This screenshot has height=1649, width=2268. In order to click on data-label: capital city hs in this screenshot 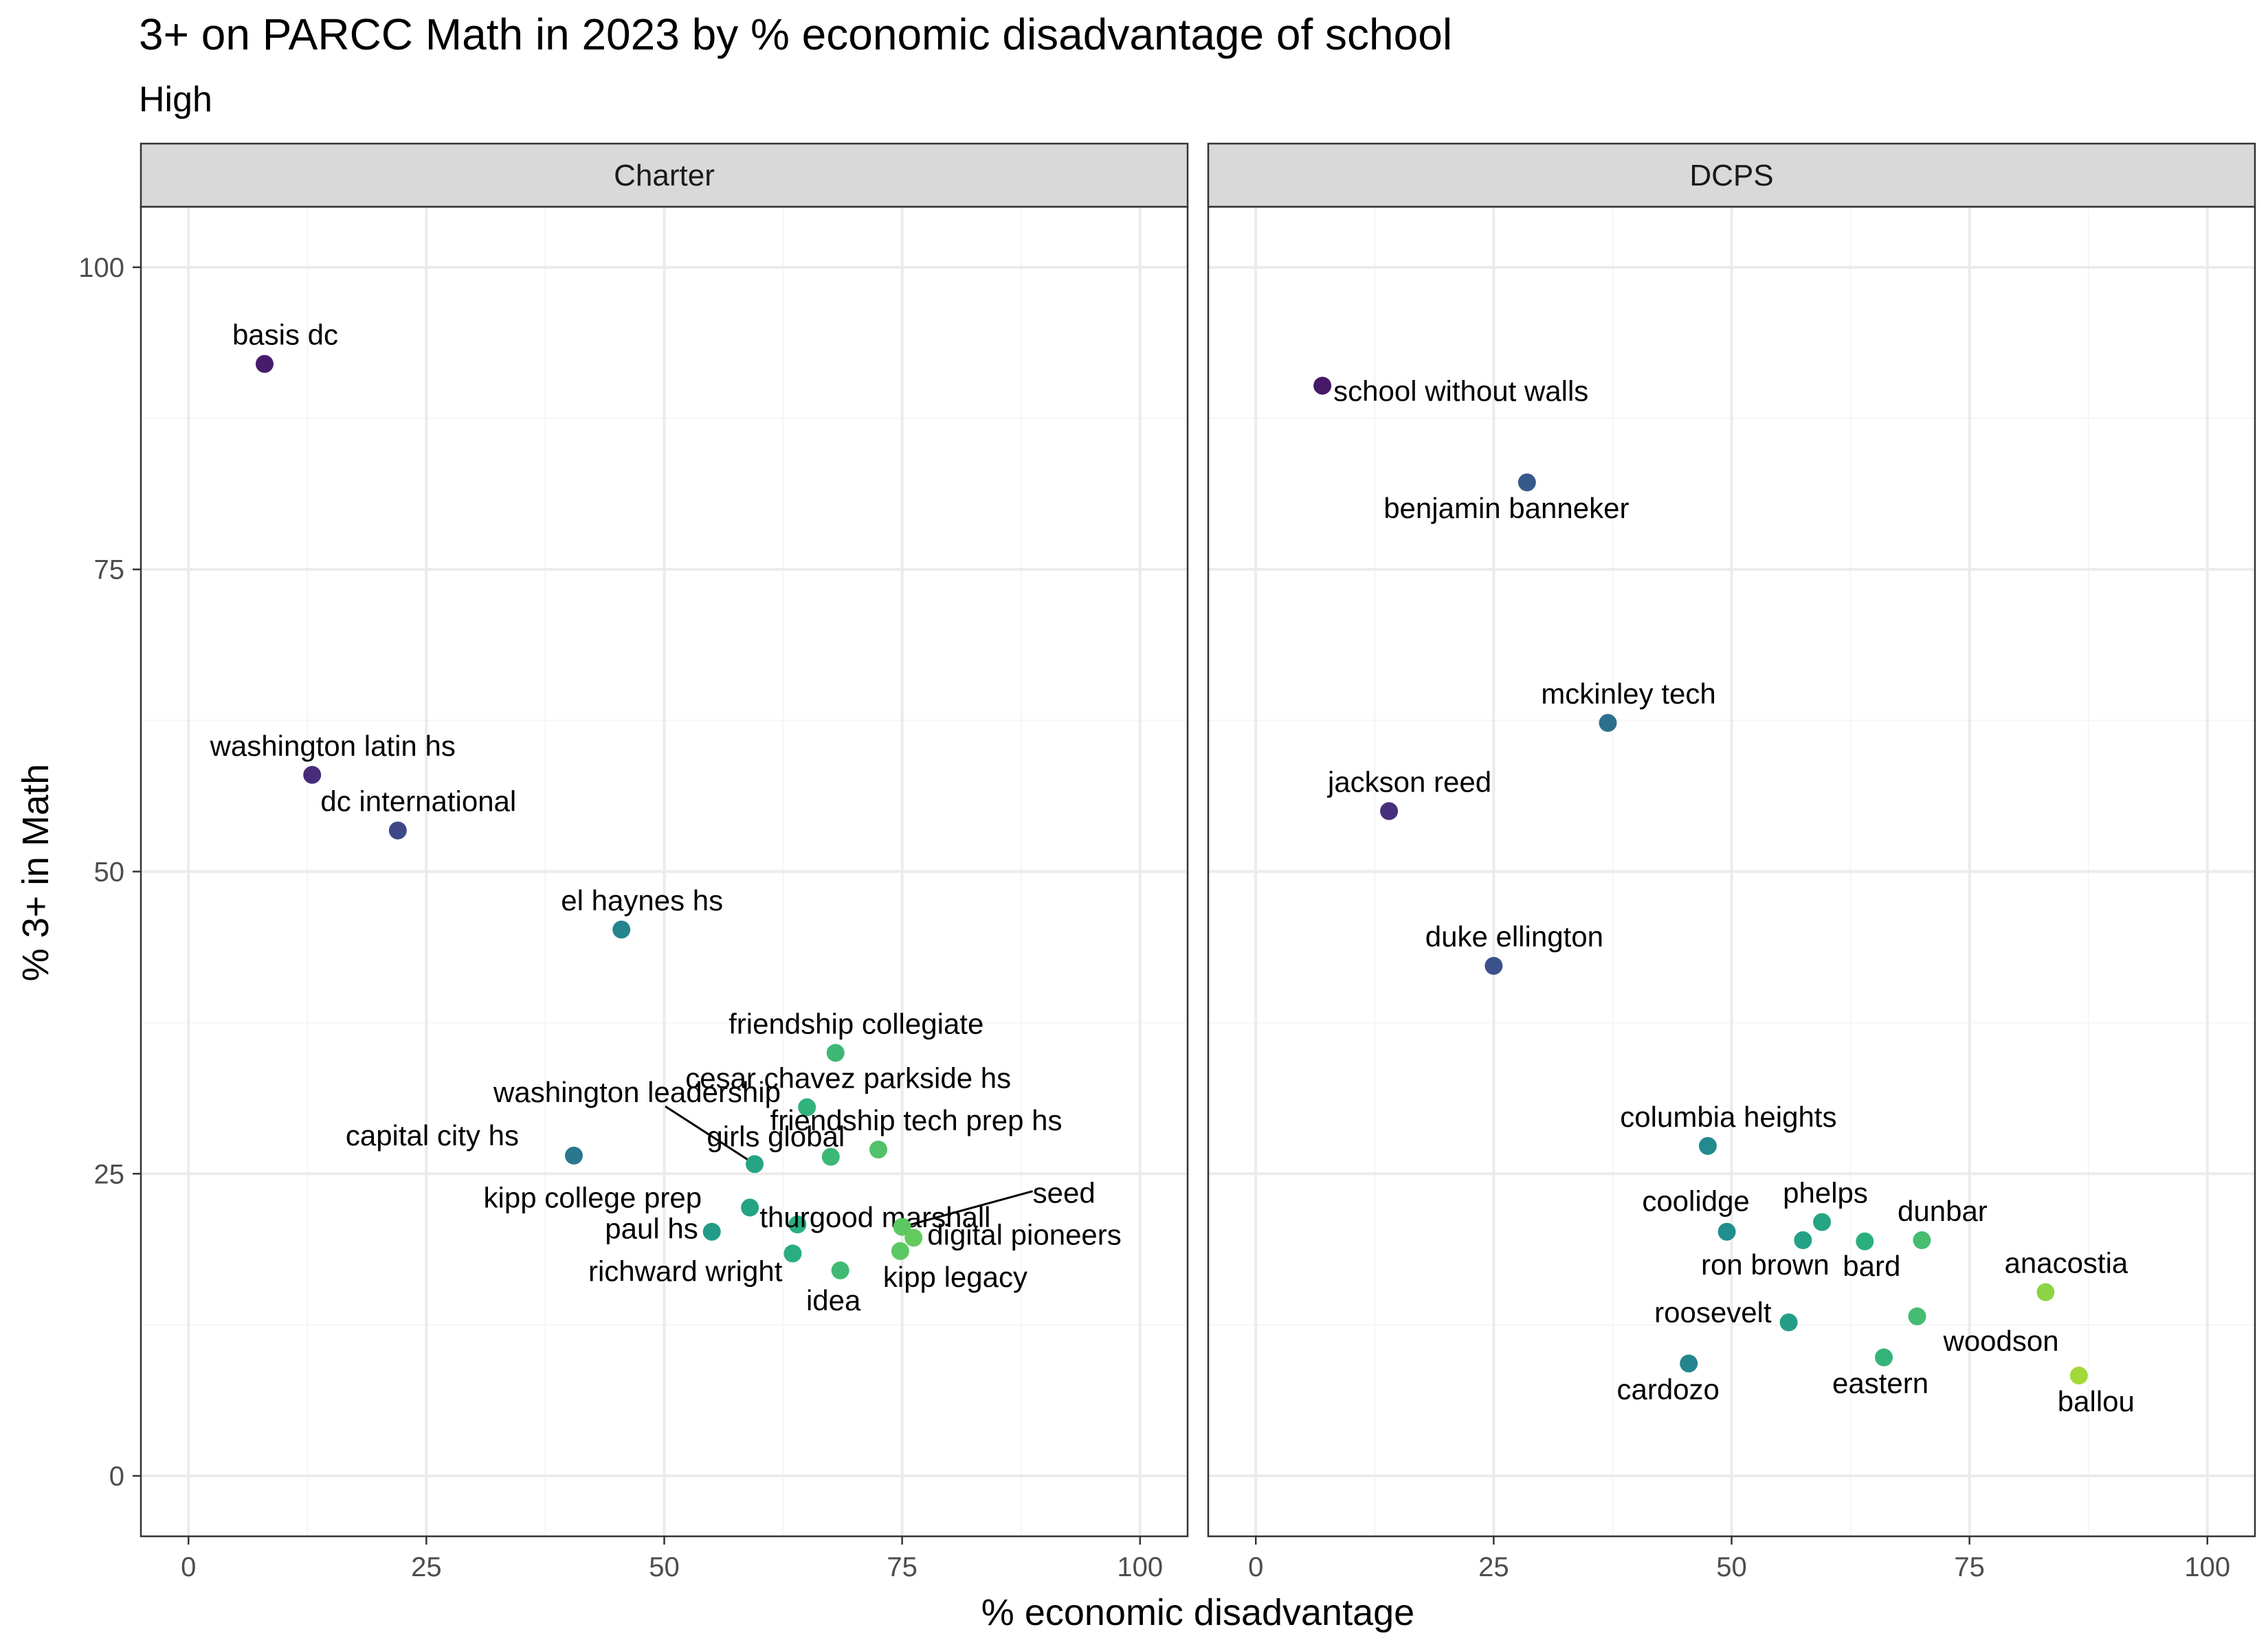, I will do `click(433, 1135)`.